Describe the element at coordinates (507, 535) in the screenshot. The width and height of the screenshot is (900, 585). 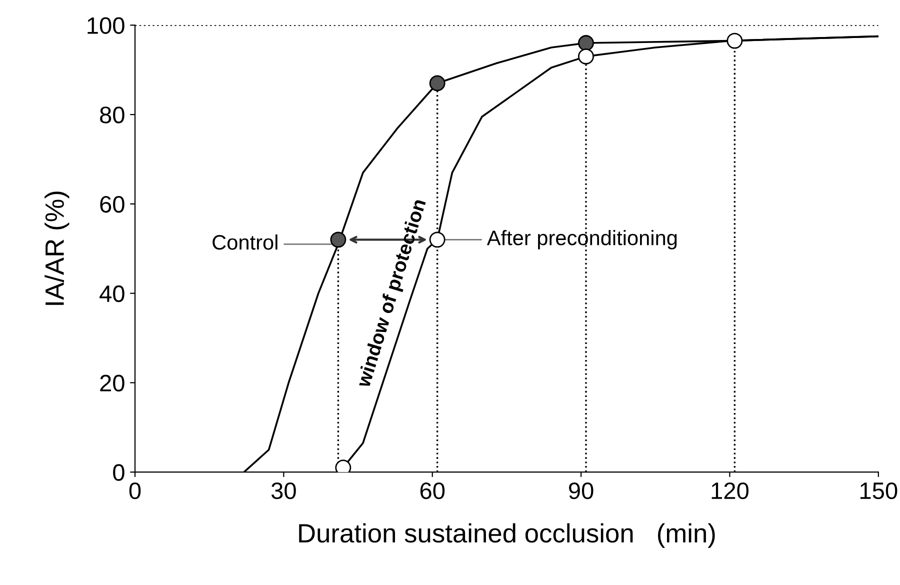
I see `x-axis-title: Duration sustained occlusion (min)` at that location.